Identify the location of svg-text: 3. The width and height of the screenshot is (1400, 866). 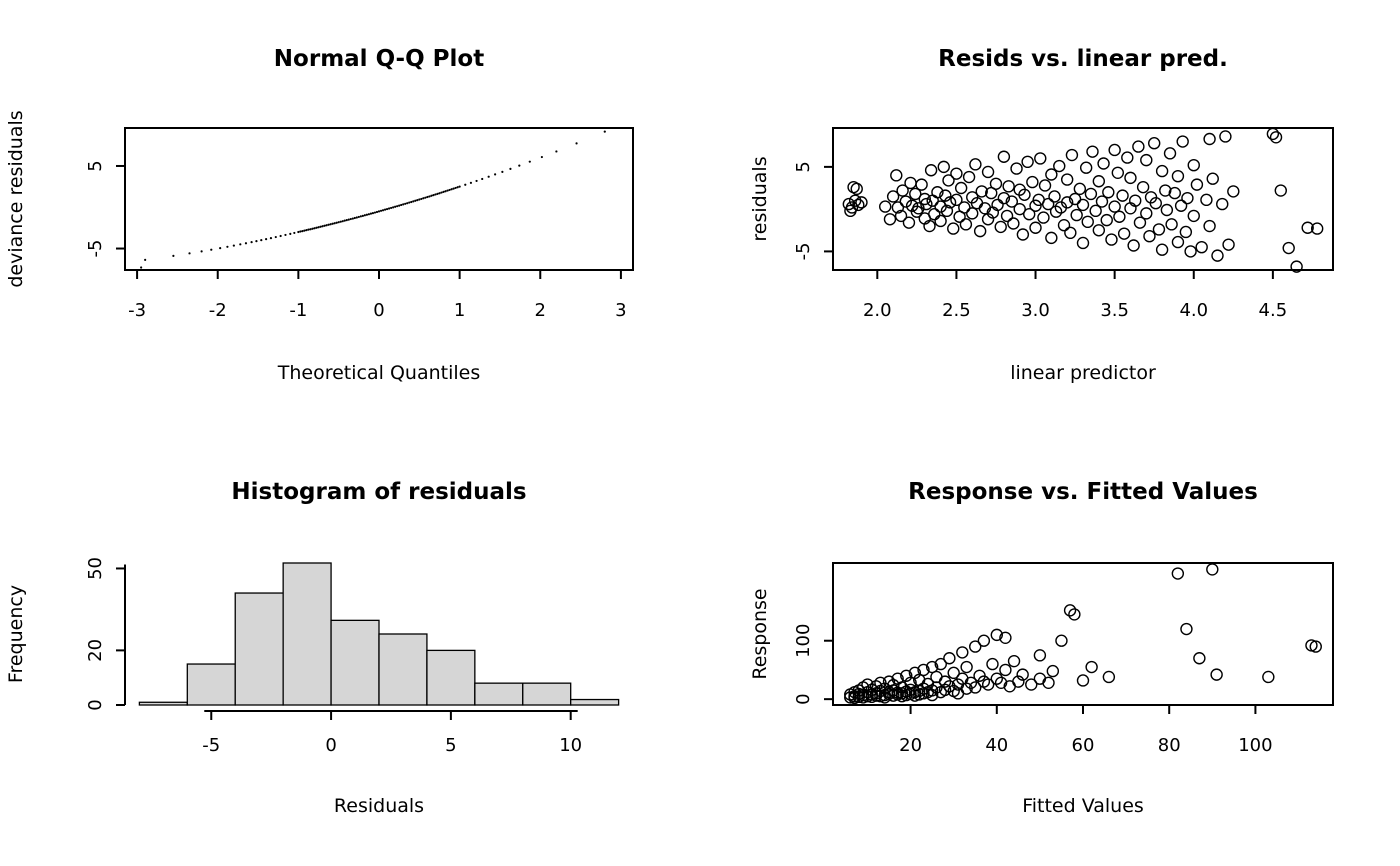
(620, 310).